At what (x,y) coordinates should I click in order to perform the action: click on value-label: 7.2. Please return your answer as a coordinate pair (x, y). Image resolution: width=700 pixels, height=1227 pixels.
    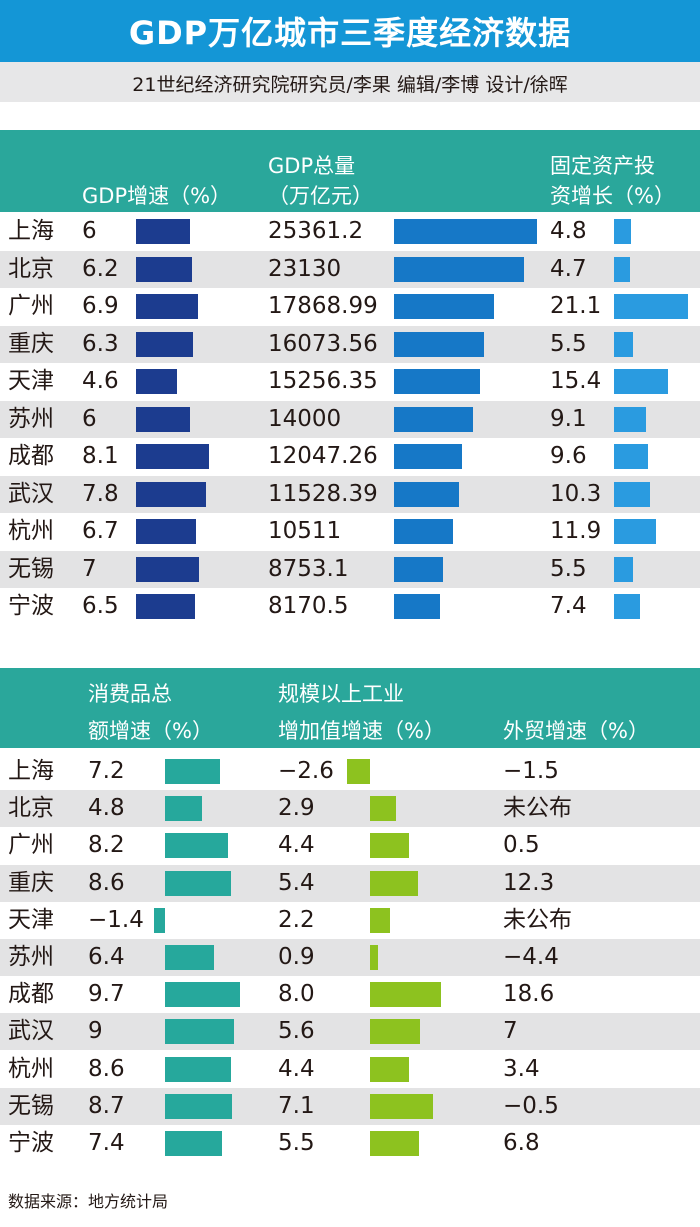
    Looking at the image, I should click on (106, 771).